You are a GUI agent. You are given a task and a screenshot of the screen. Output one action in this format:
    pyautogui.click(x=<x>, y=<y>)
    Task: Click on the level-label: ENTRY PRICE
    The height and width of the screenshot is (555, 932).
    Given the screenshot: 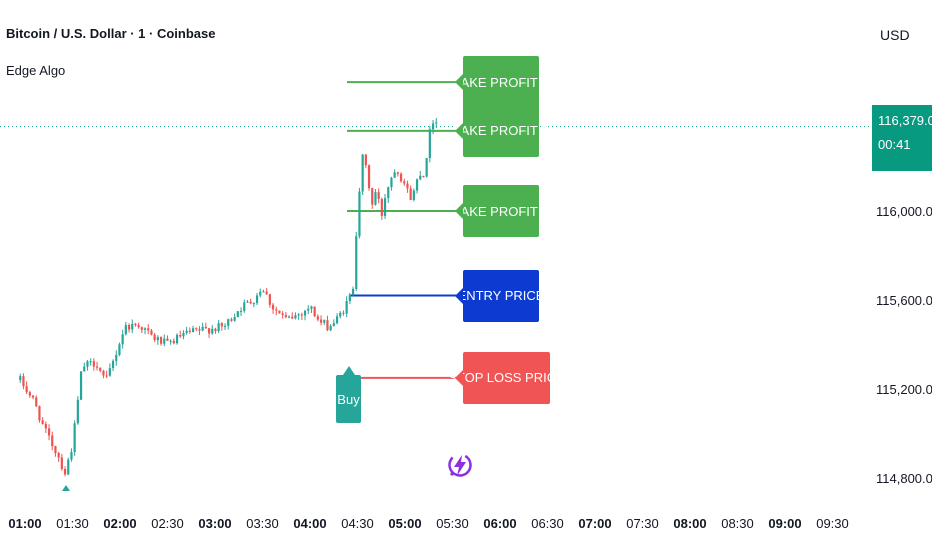 What is the action you would take?
    pyautogui.click(x=499, y=295)
    